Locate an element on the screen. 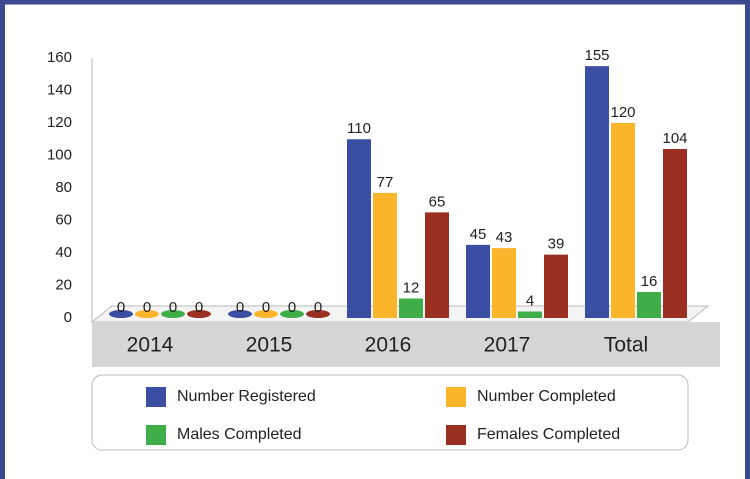 The image size is (750, 479). legend-label: Males Completed is located at coordinates (239, 434).